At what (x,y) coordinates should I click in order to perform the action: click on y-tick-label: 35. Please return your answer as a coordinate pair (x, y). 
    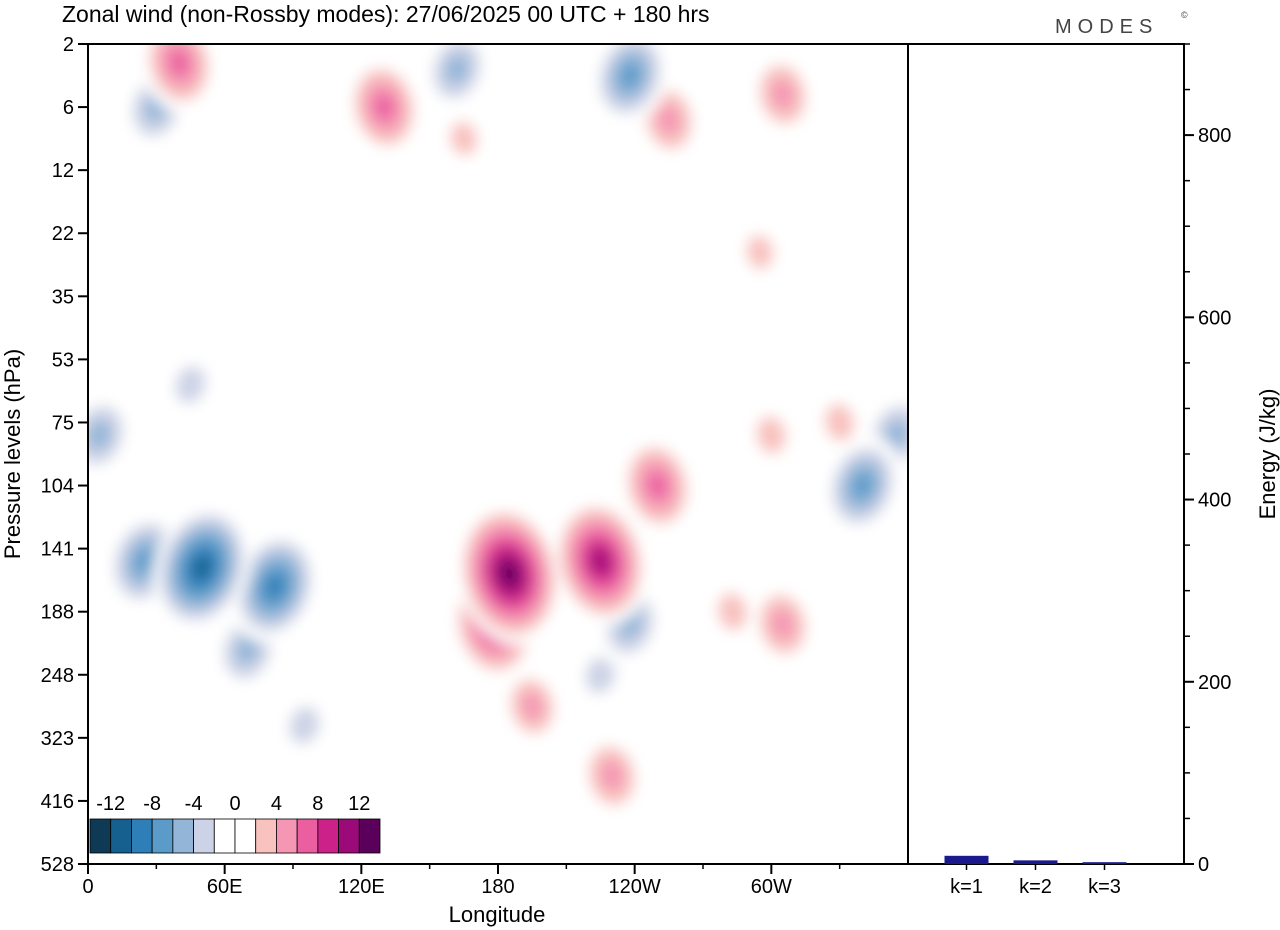
    Looking at the image, I should click on (63, 297).